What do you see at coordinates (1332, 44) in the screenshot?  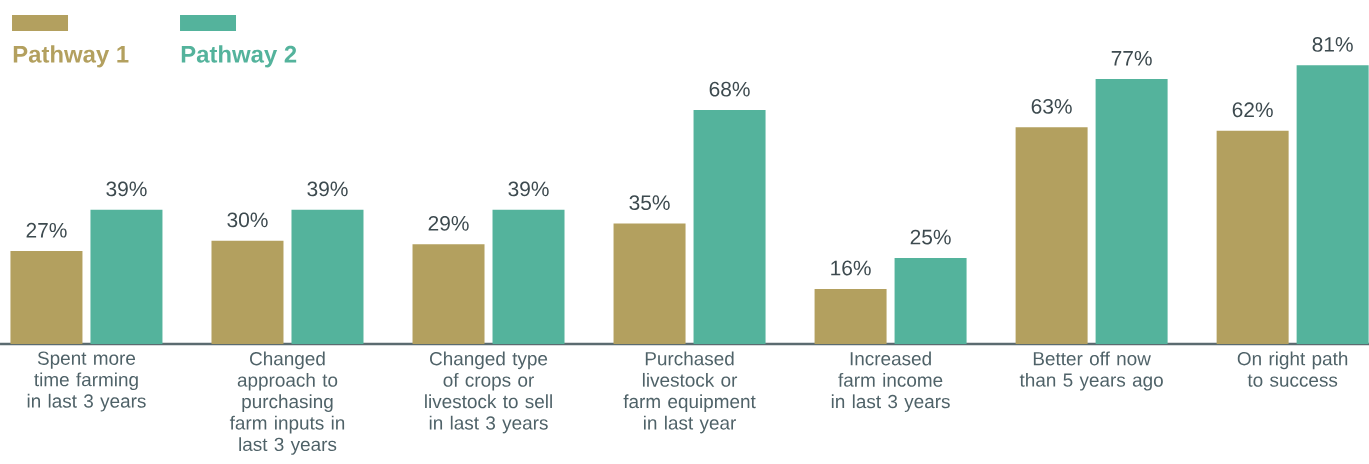 I see `data-label: 81%` at bounding box center [1332, 44].